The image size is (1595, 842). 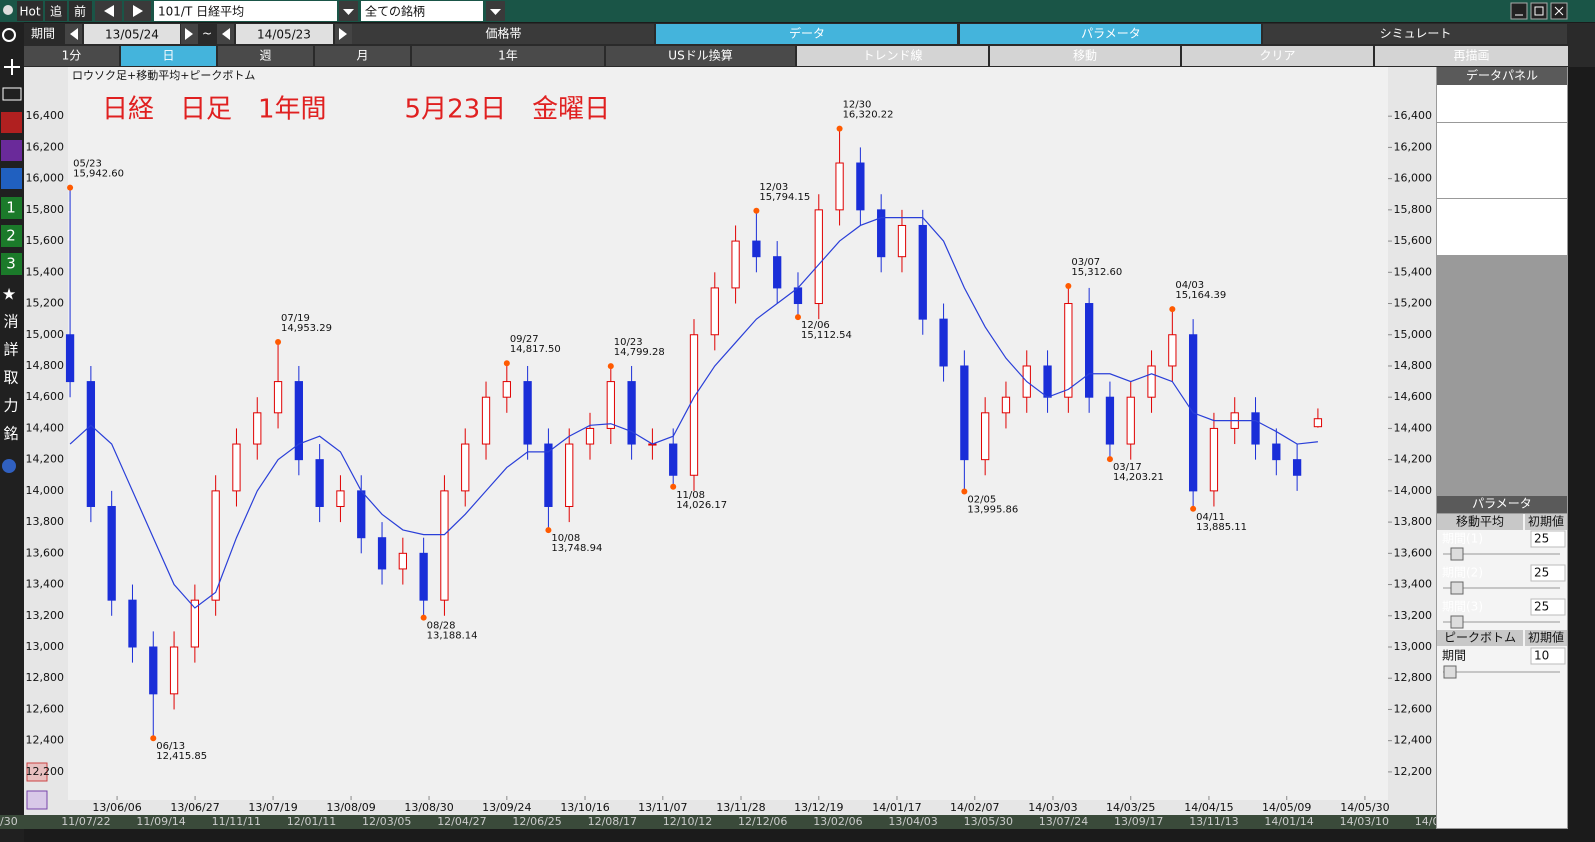 I want to click on button-label: 月, so click(x=362, y=56).